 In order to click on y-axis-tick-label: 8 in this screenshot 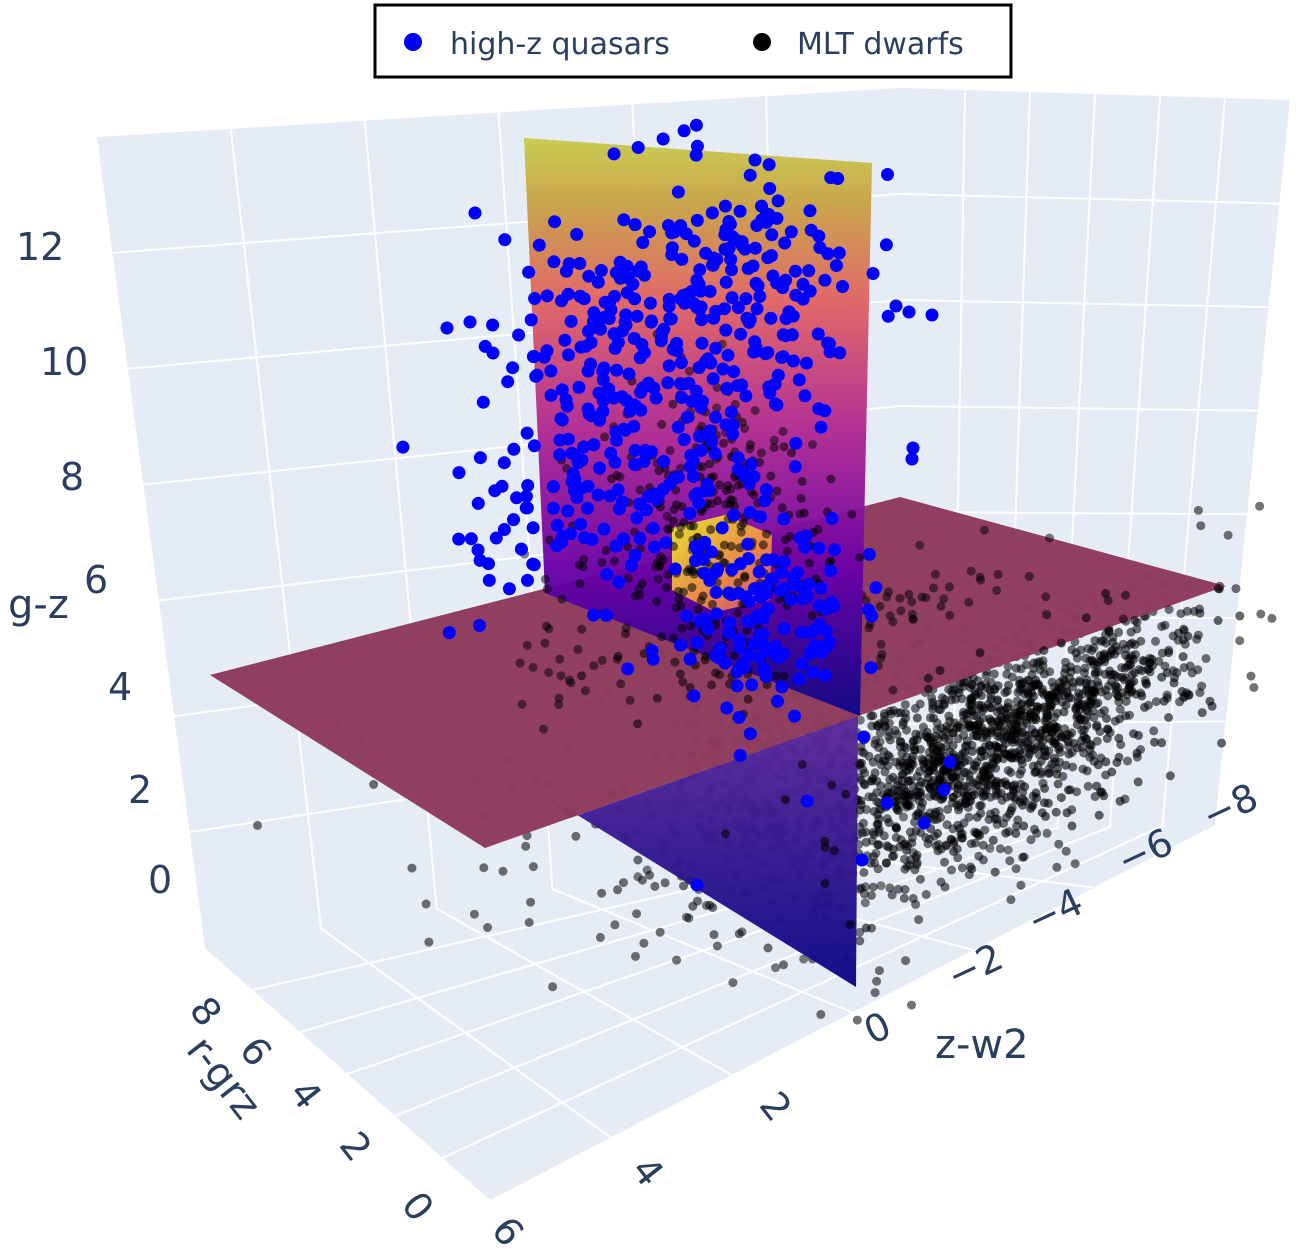, I will do `click(206, 1011)`.